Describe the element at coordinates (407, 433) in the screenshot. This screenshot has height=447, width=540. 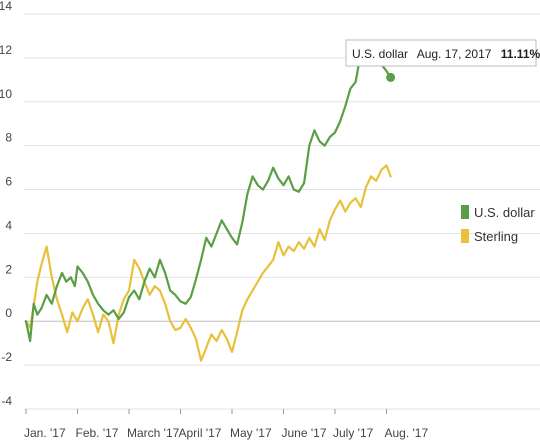
I see `x-tick-label: Aug. '17` at that location.